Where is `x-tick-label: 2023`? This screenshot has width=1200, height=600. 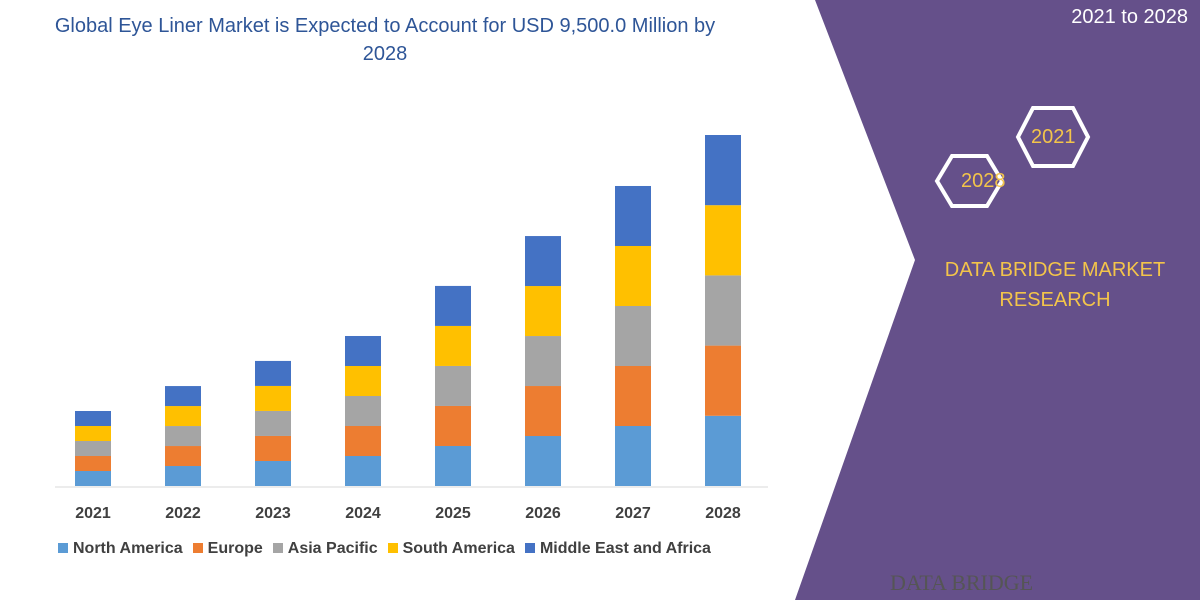 x-tick-label: 2023 is located at coordinates (273, 513).